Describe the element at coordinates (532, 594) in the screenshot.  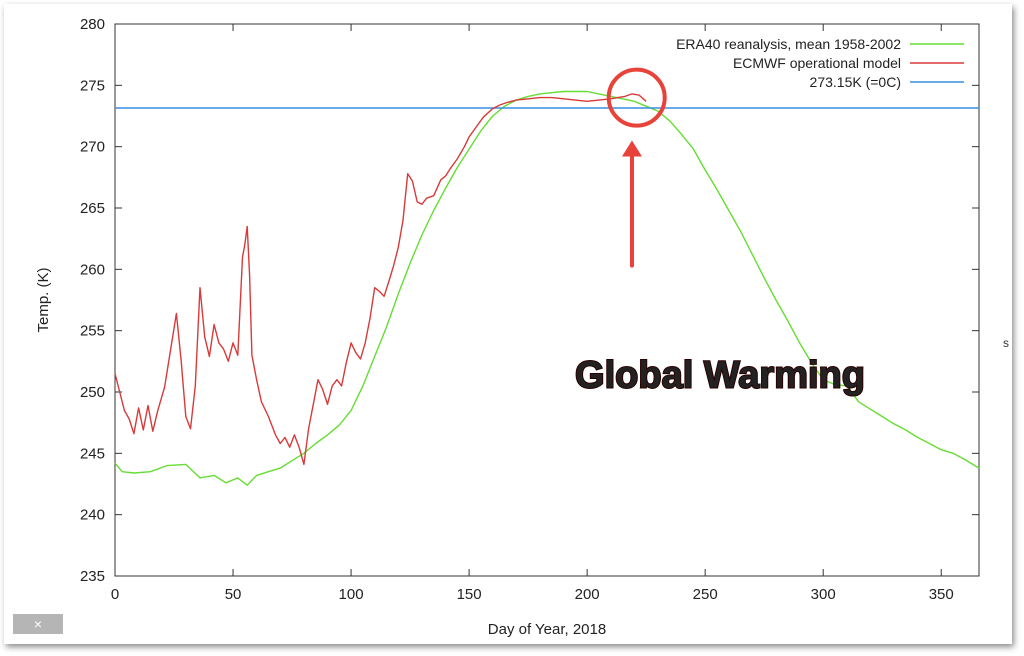
I see `x-tick-labels: 0 50 100 150 200 250 300 350` at that location.